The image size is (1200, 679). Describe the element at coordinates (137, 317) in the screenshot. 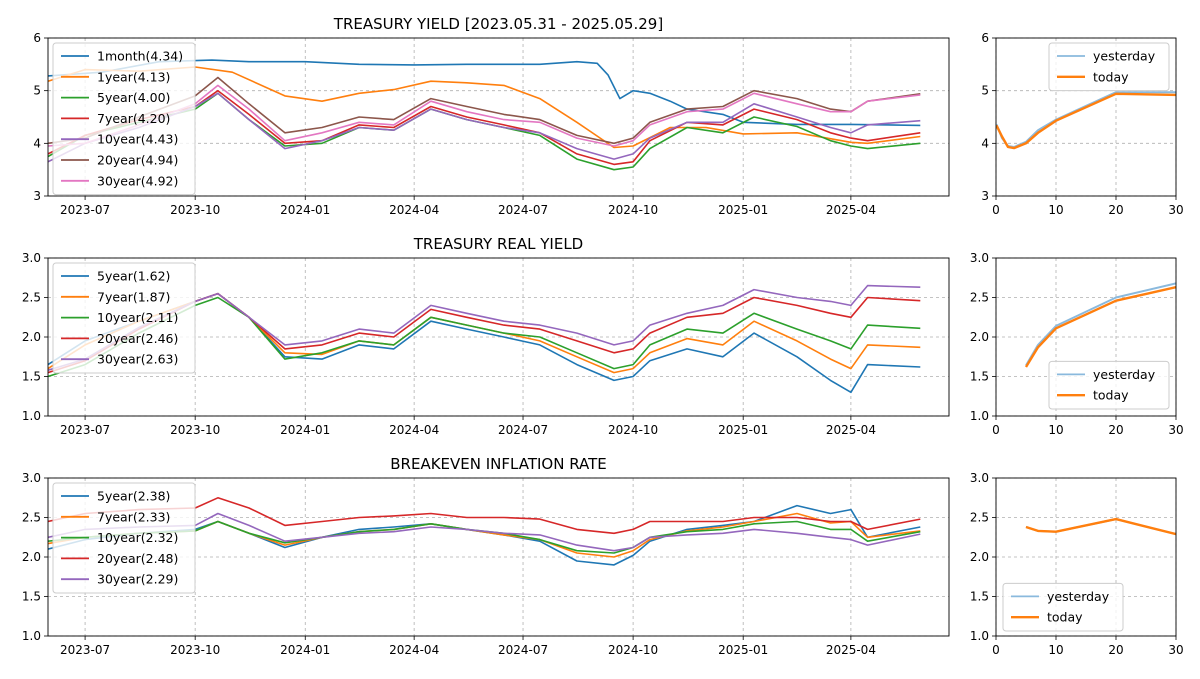

I see `legend-entry: 10year(2.11)` at that location.